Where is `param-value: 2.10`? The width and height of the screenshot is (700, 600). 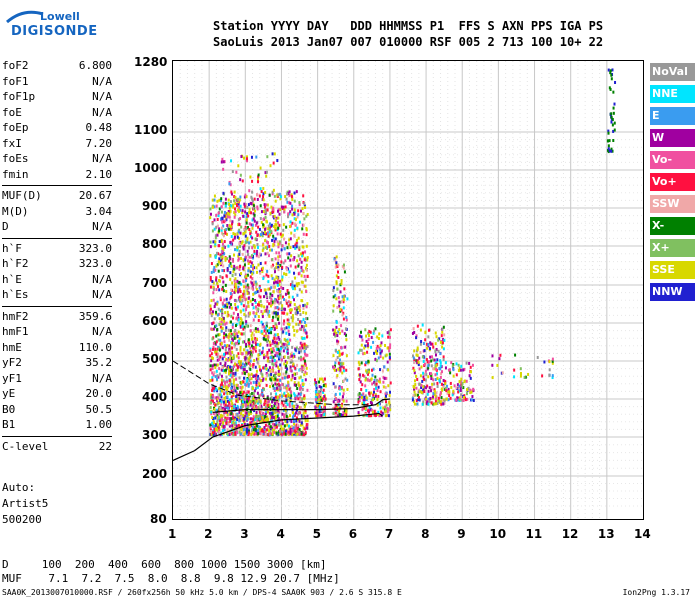
param-value: 2.10 is located at coordinates (99, 174).